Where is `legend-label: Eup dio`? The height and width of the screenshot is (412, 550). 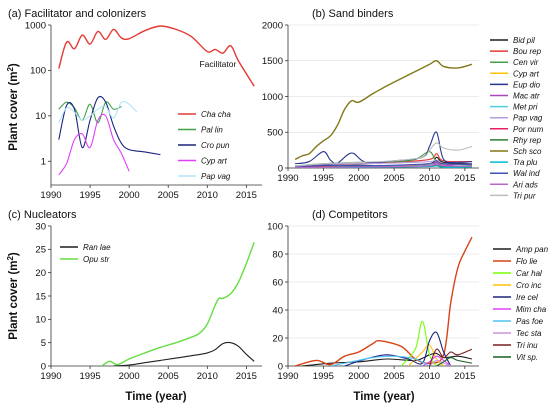
legend-label: Eup dio is located at coordinates (527, 84).